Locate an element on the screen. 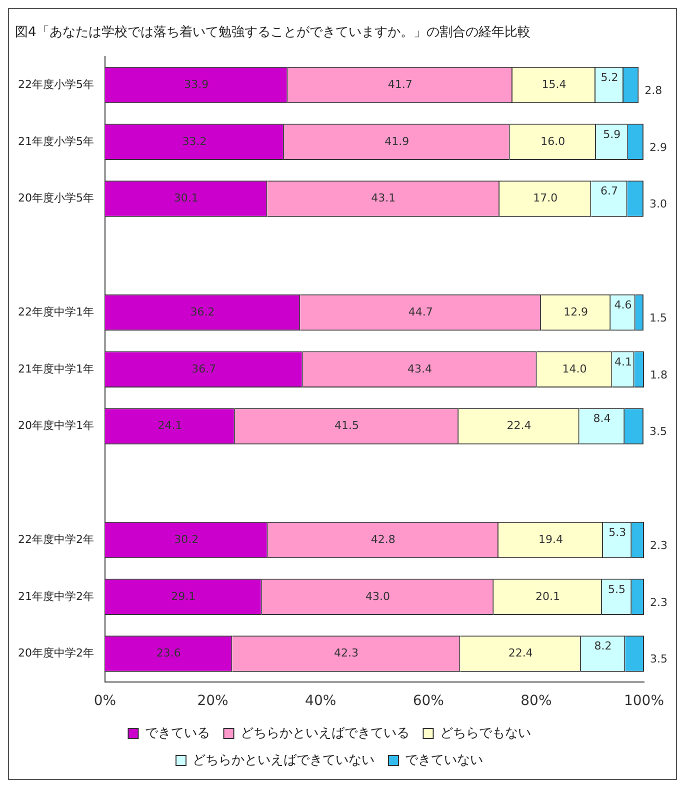 The height and width of the screenshot is (789, 685). data-label: 23.6 is located at coordinates (168, 653).